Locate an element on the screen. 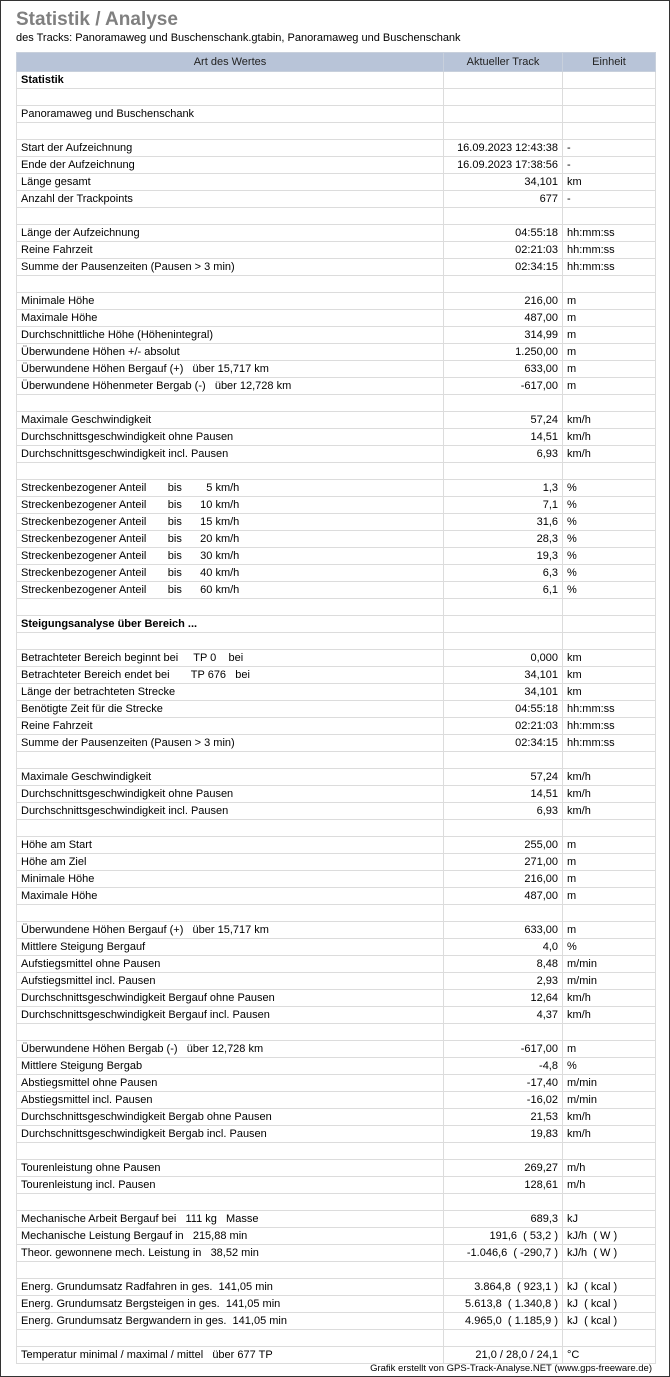  row-value: 4,37 is located at coordinates (503, 1015).